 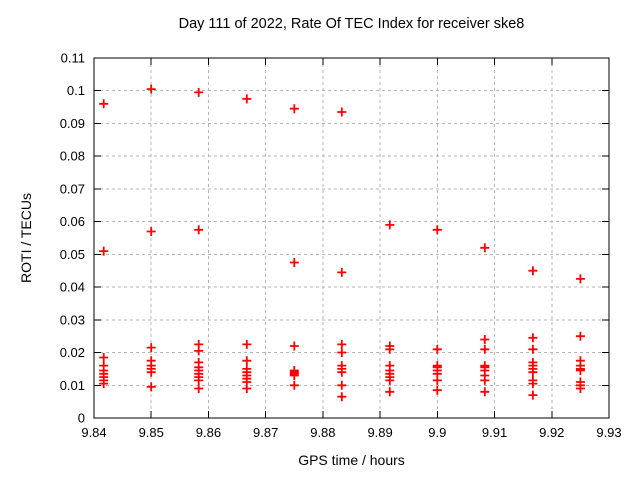 What do you see at coordinates (494, 432) in the screenshot?
I see `x-tick-label: 9.91` at bounding box center [494, 432].